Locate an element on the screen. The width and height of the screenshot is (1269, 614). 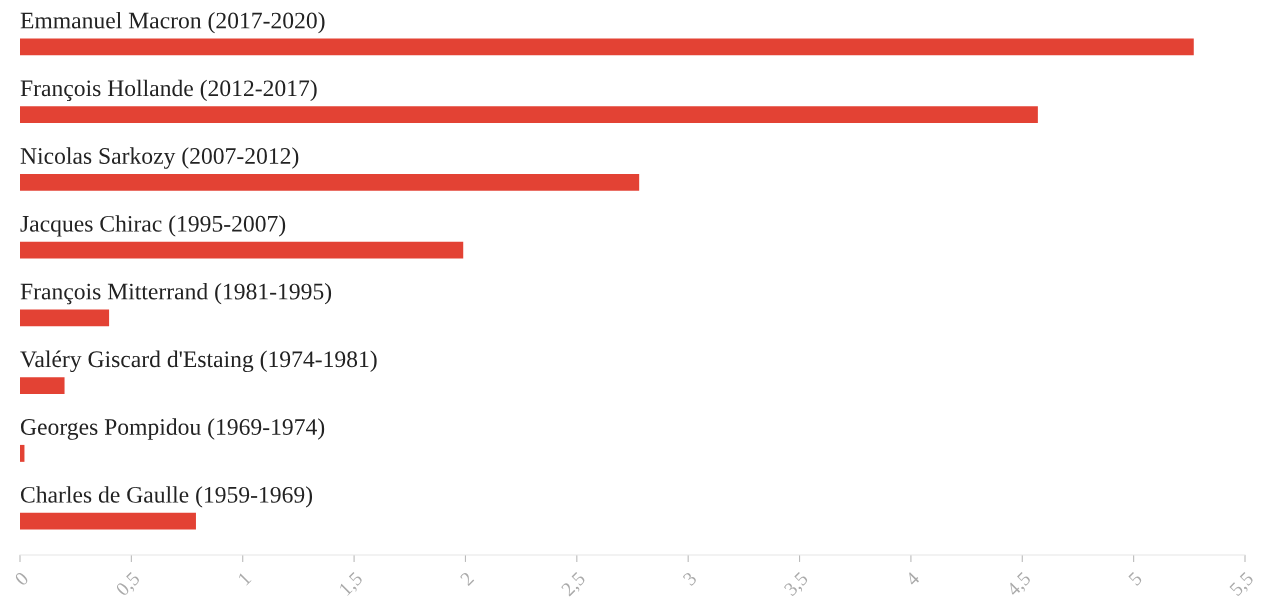
y-tick-label: François Hollande (2012-2017) is located at coordinates (168, 90).